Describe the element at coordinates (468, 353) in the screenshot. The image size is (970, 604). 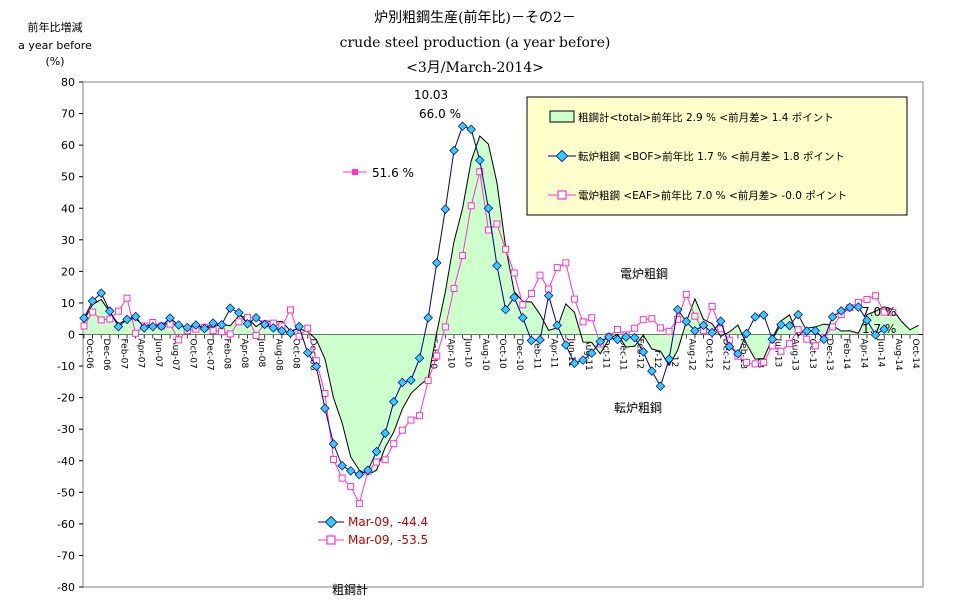
I see `x-tick-label: Jun-10` at that location.